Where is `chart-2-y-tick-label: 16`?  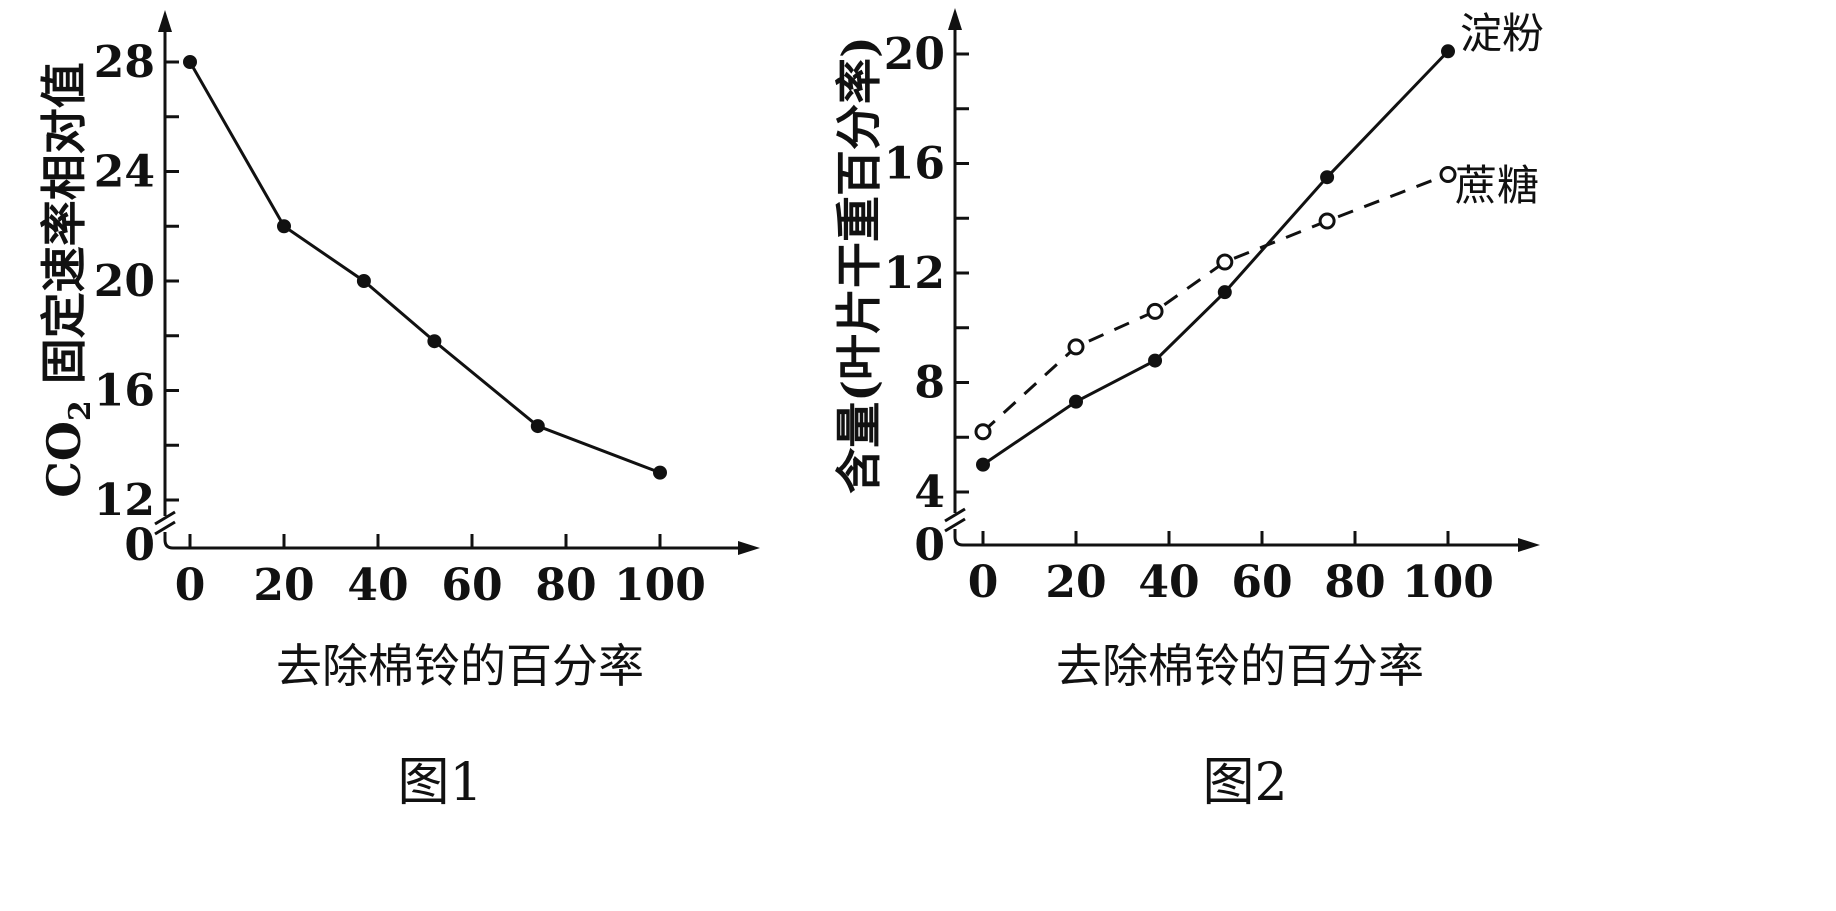 chart-2-y-tick-label: 16 is located at coordinates (914, 164).